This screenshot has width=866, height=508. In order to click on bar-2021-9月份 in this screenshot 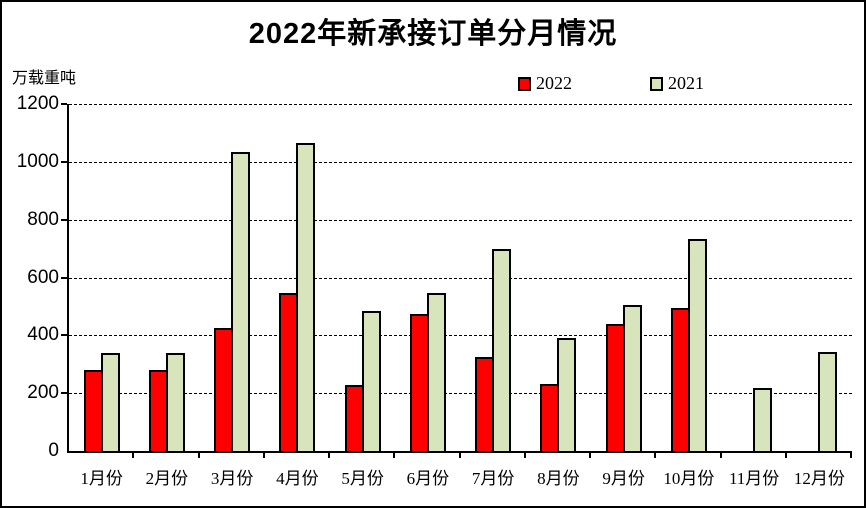, I will do `click(632, 378)`.